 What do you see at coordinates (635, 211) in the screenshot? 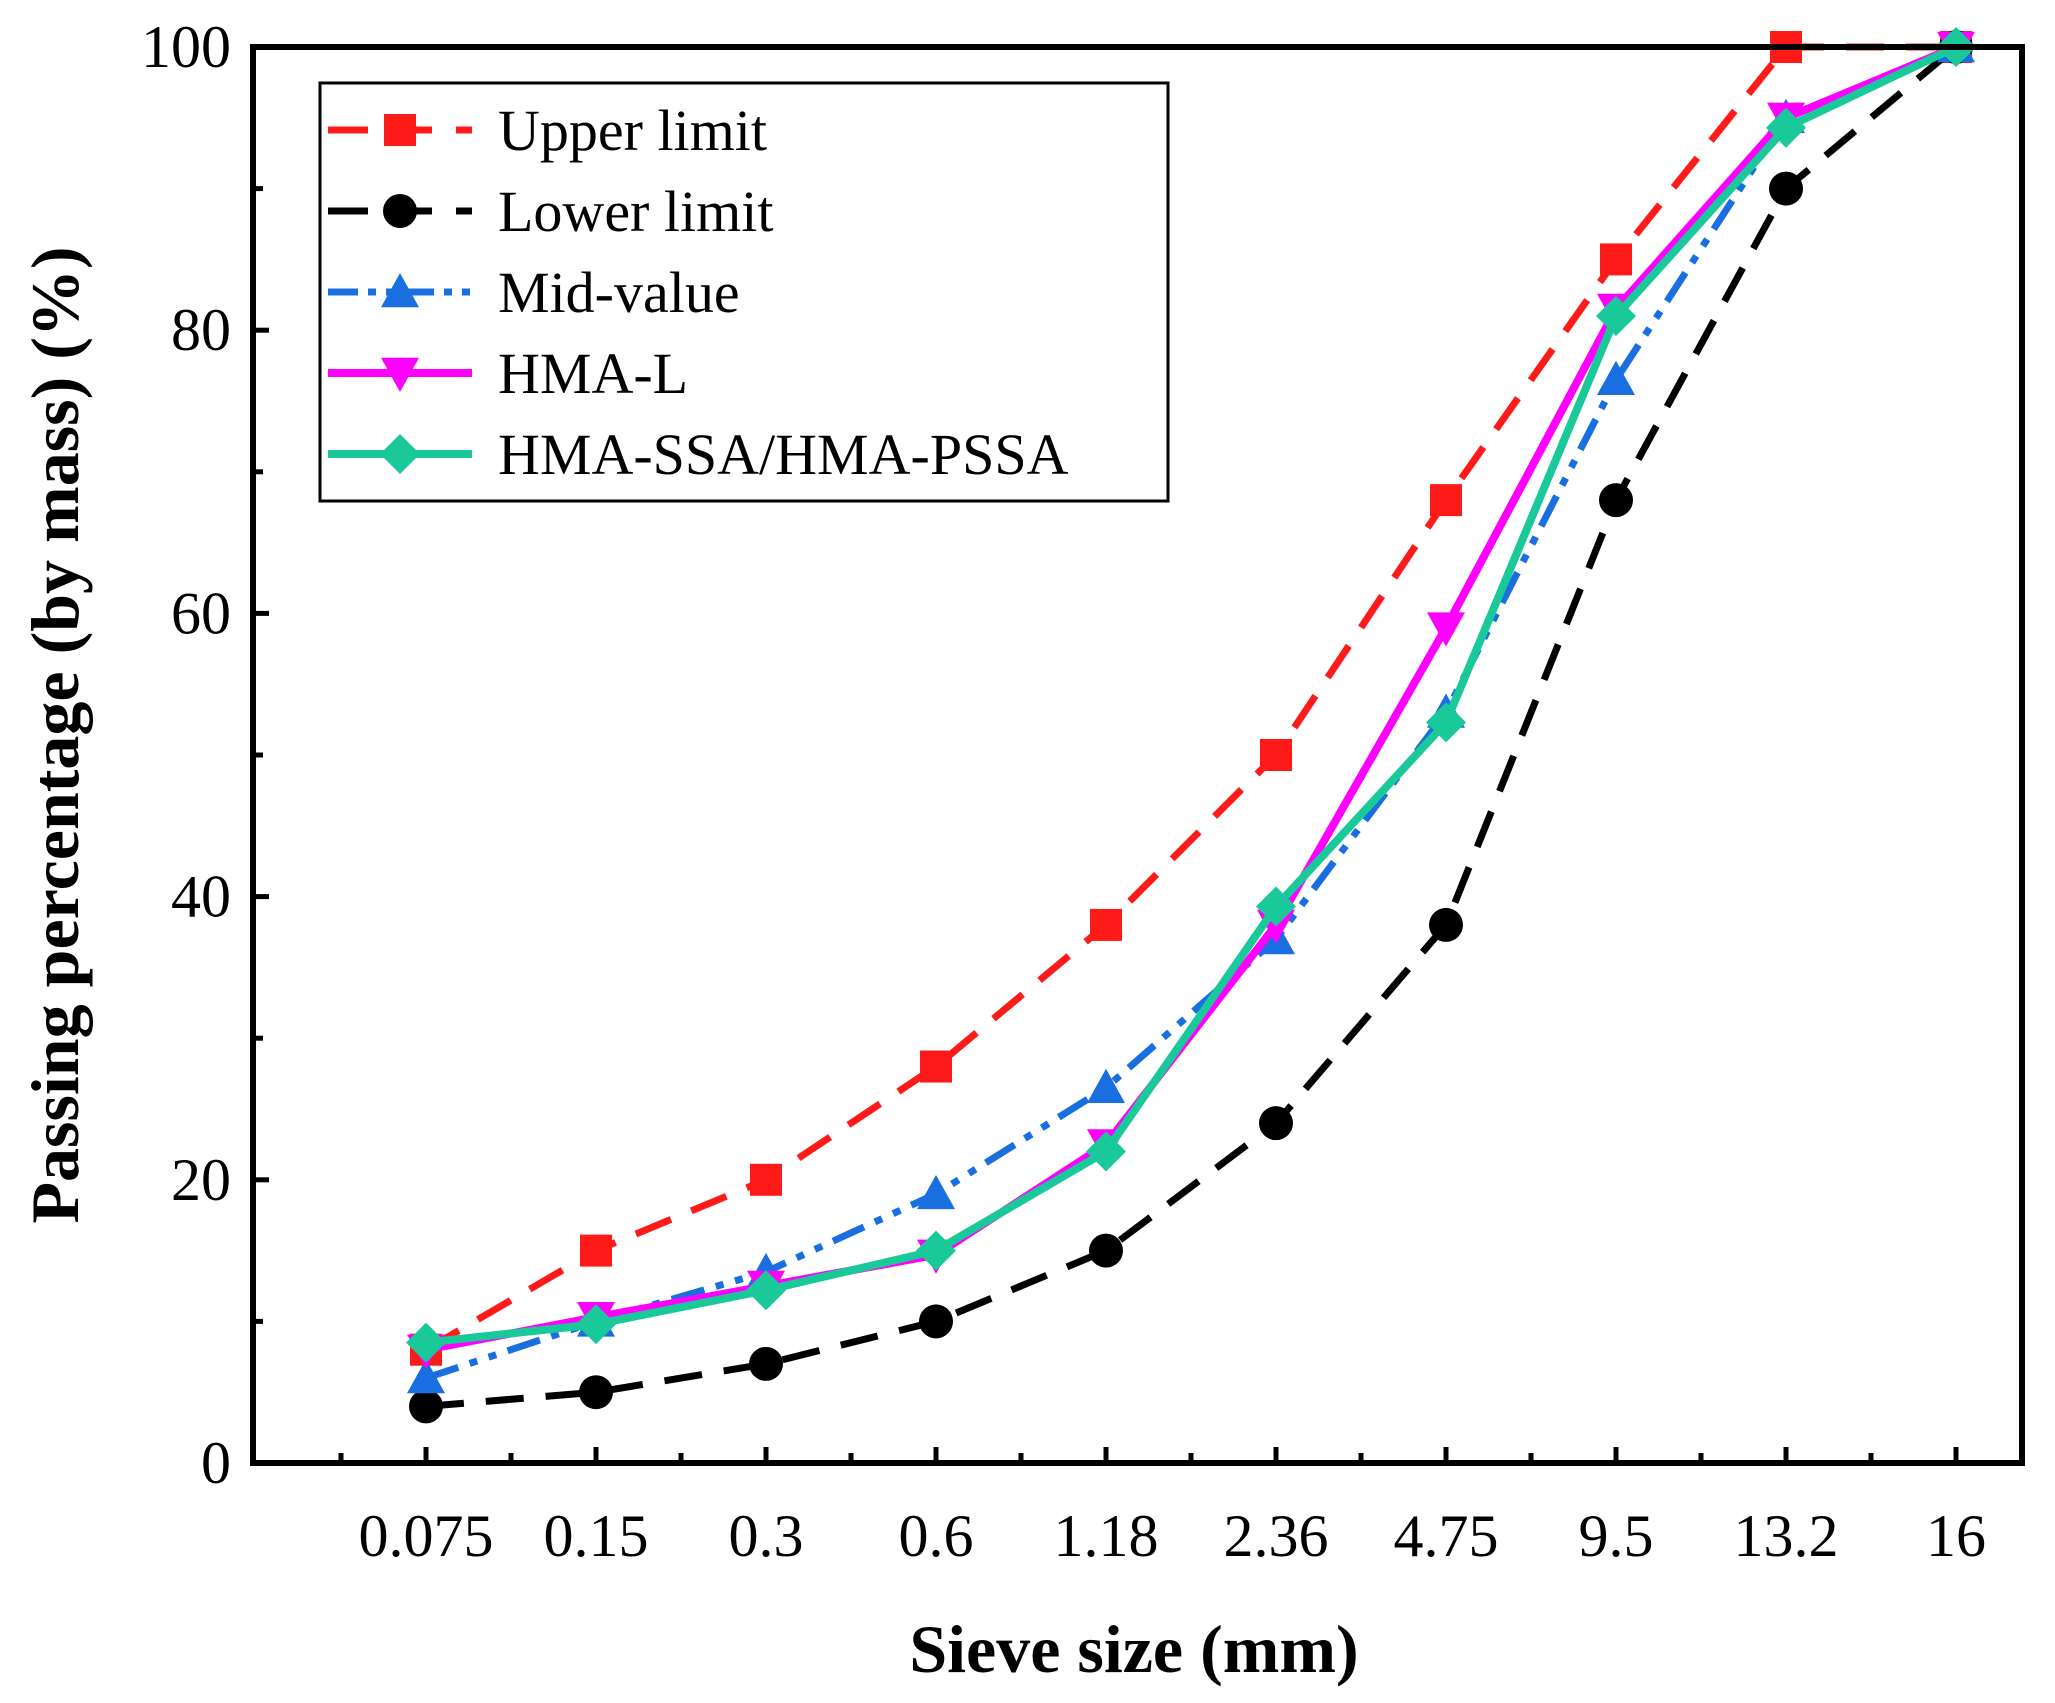
I see `legend-label-lower-limit: Lower limit` at bounding box center [635, 211].